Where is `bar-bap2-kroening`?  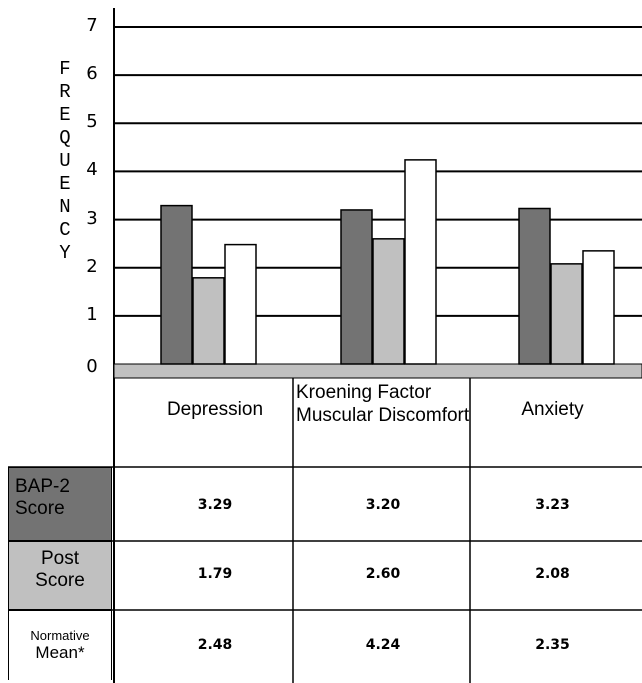 bar-bap2-kroening is located at coordinates (356, 287).